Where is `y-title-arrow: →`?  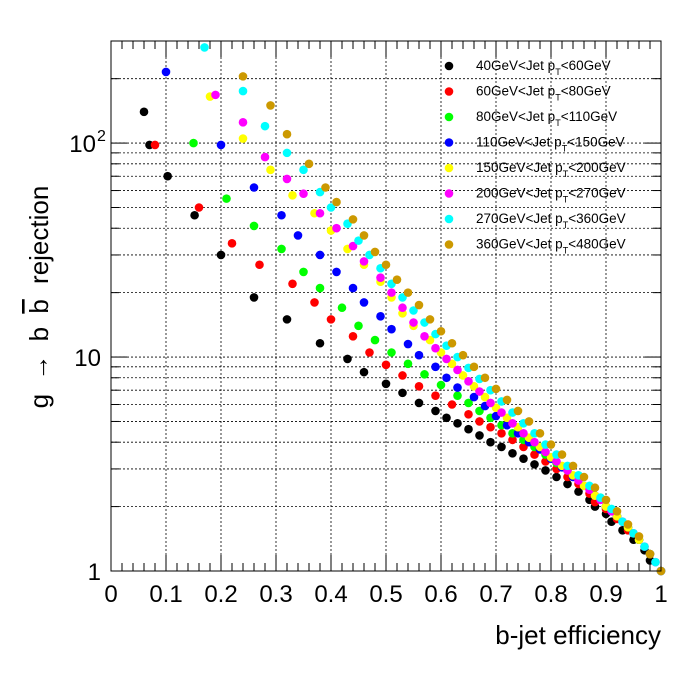
y-title-arrow: → is located at coordinates (39, 368).